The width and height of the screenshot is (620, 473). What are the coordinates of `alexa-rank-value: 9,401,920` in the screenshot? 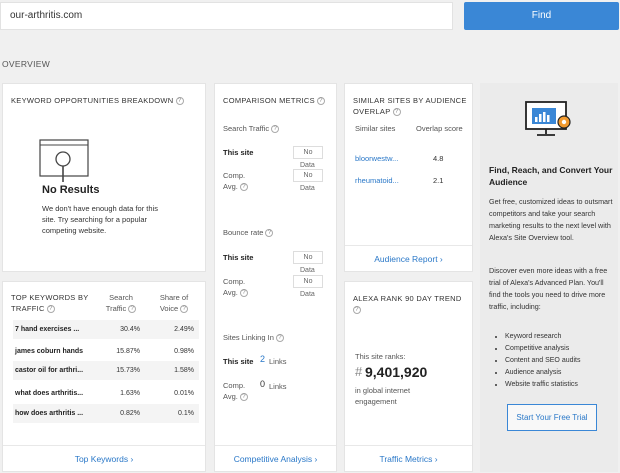 It's located at (396, 372).